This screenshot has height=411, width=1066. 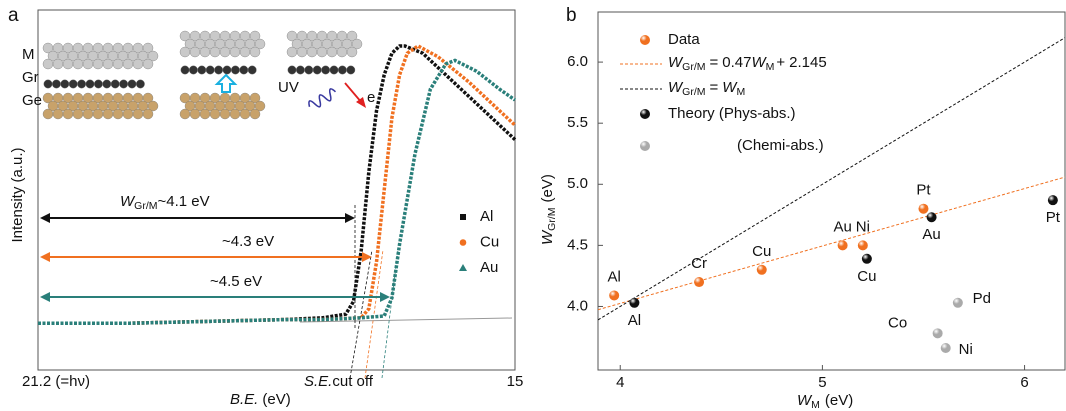 I want to click on legend-label-part: 0.47, so click(x=736, y=62).